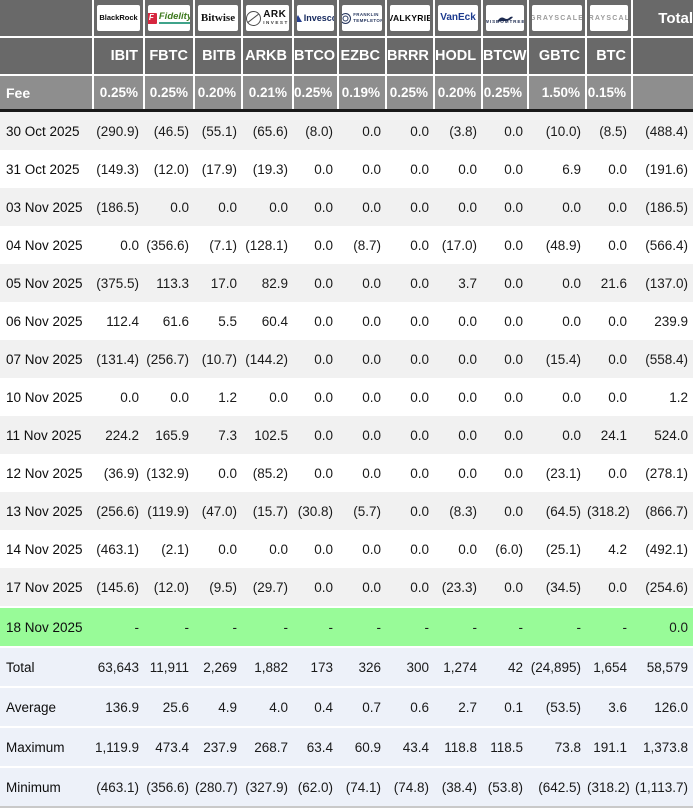  I want to click on date-label: 31 Oct 2025, so click(43, 169).